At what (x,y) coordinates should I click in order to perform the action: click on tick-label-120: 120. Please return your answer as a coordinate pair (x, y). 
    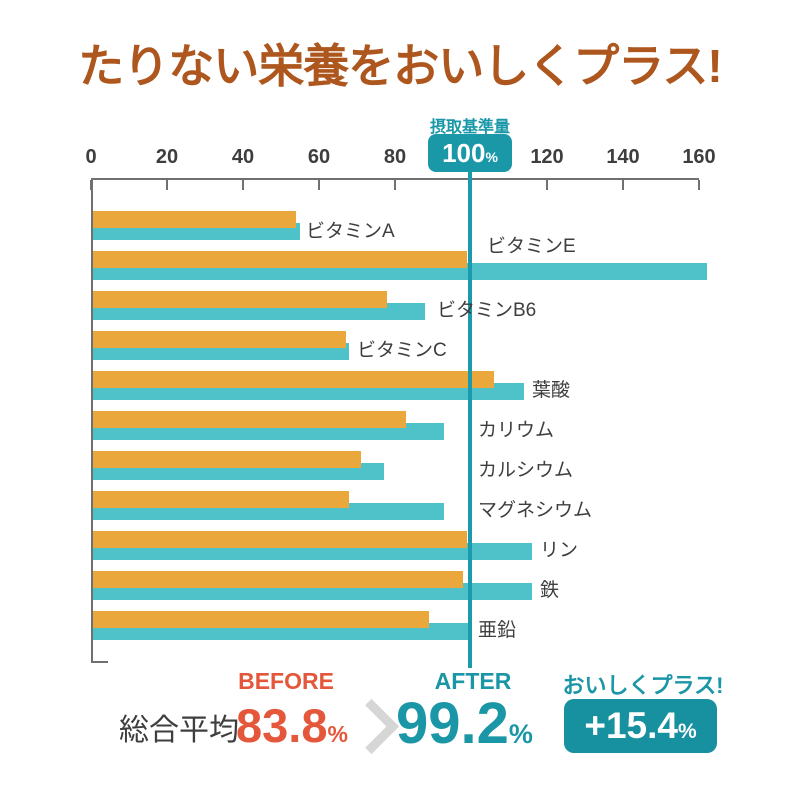
    Looking at the image, I should click on (547, 157).